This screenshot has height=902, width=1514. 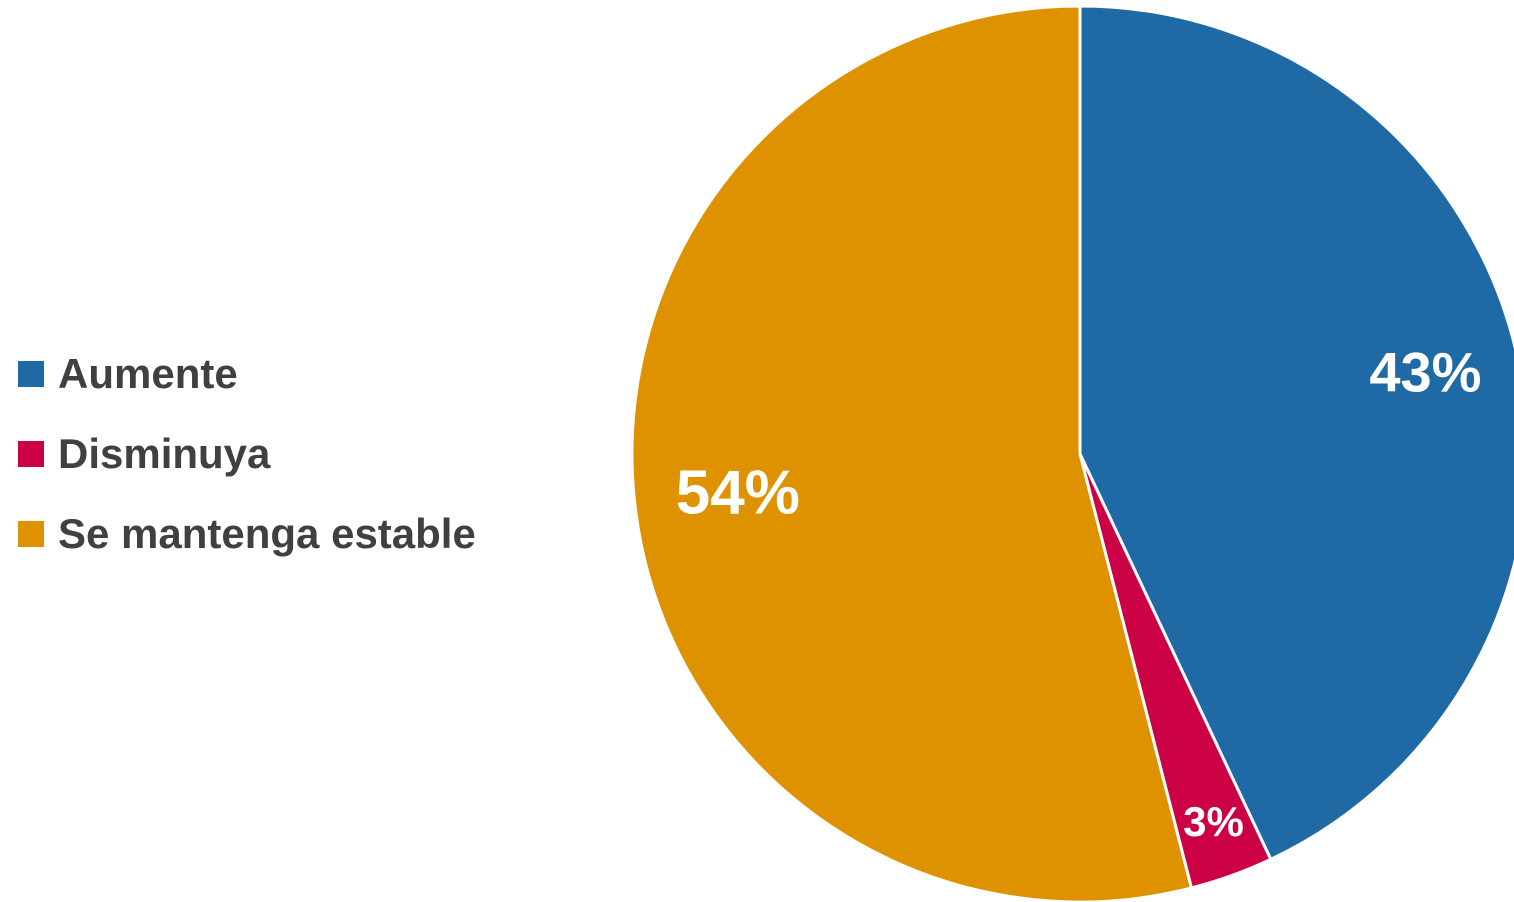 What do you see at coordinates (267, 533) in the screenshot?
I see `legend-label: Se mantenga estable` at bounding box center [267, 533].